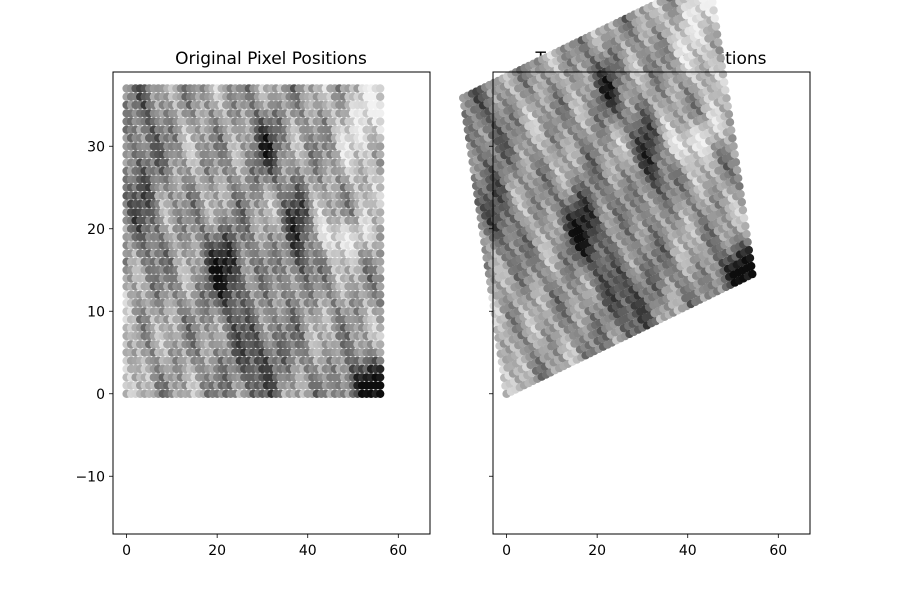 This screenshot has width=900, height=600. Describe the element at coordinates (271, 59) in the screenshot. I see `panel-title: Original Pixel Positions` at that location.